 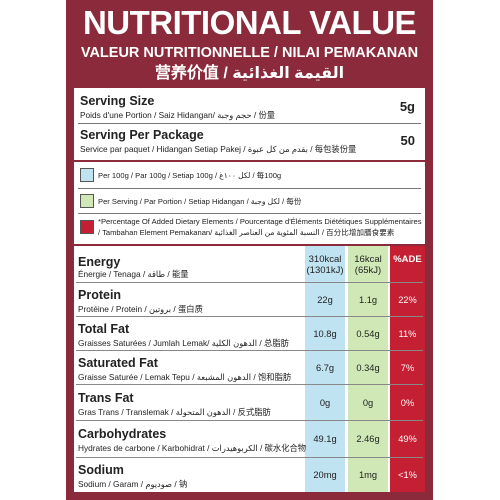 What do you see at coordinates (407, 106) in the screenshot?
I see `serving-size-value: 5g` at bounding box center [407, 106].